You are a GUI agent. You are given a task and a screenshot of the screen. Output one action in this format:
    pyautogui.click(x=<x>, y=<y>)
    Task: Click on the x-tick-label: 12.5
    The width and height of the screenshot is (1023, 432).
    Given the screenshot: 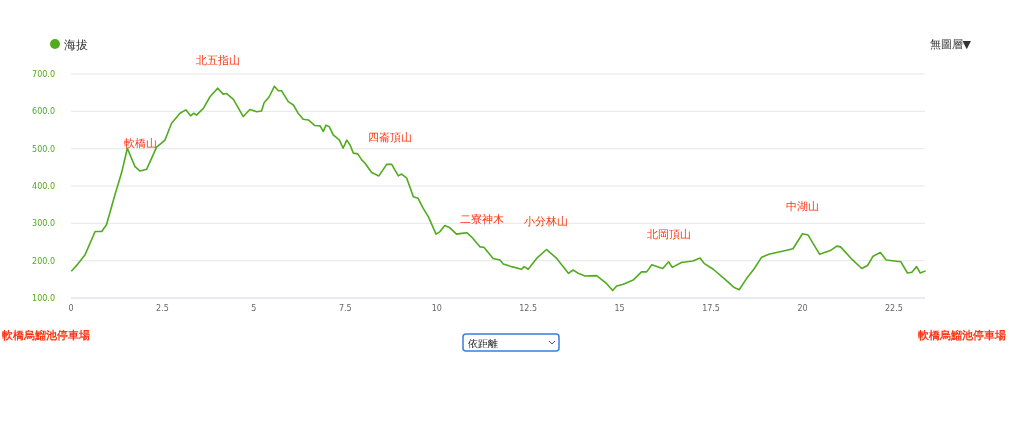 What is the action you would take?
    pyautogui.click(x=528, y=308)
    